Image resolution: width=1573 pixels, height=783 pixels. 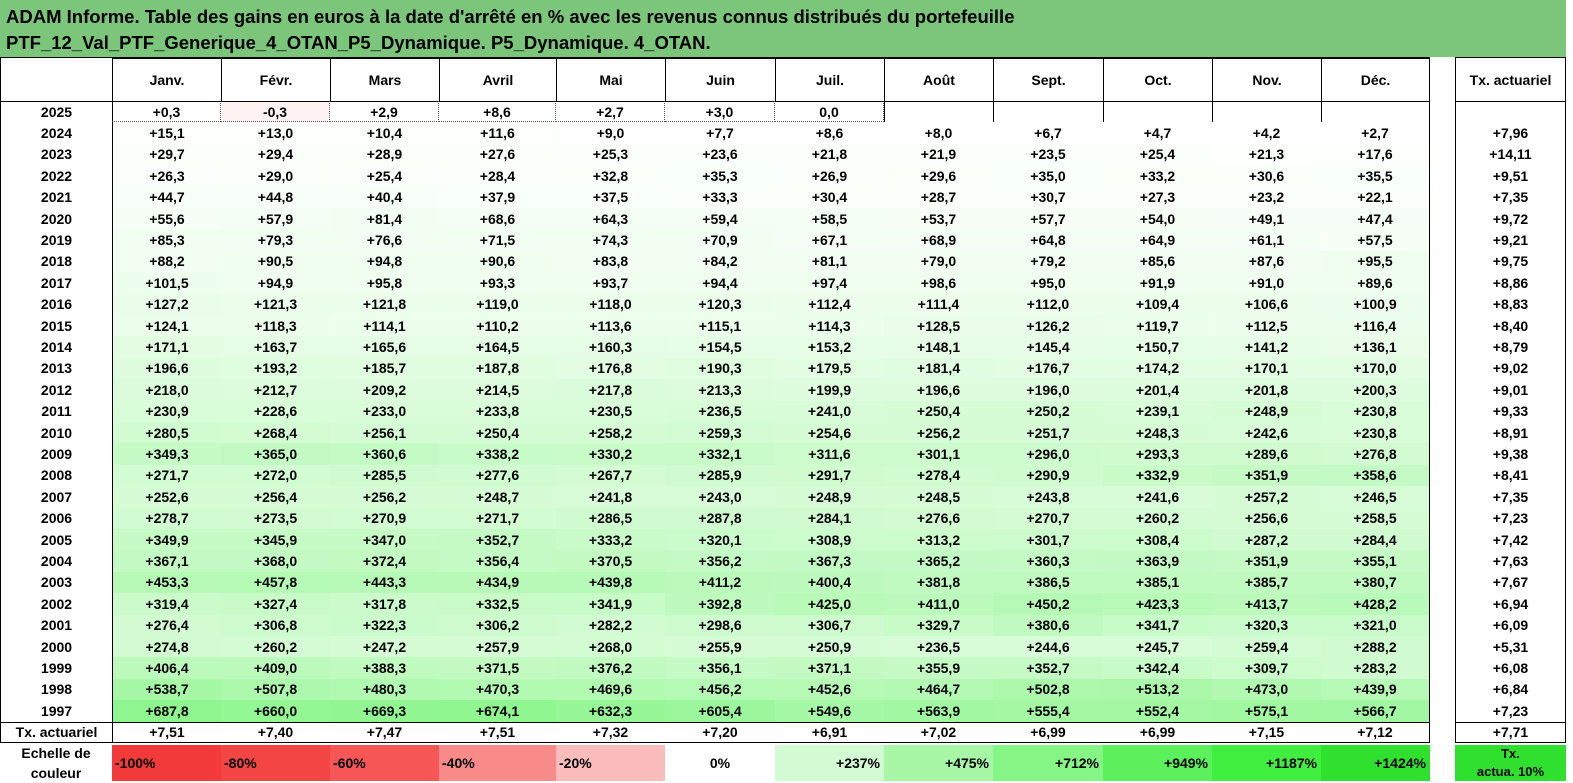 I want to click on heatmap-cell: +71,5, so click(x=497, y=240).